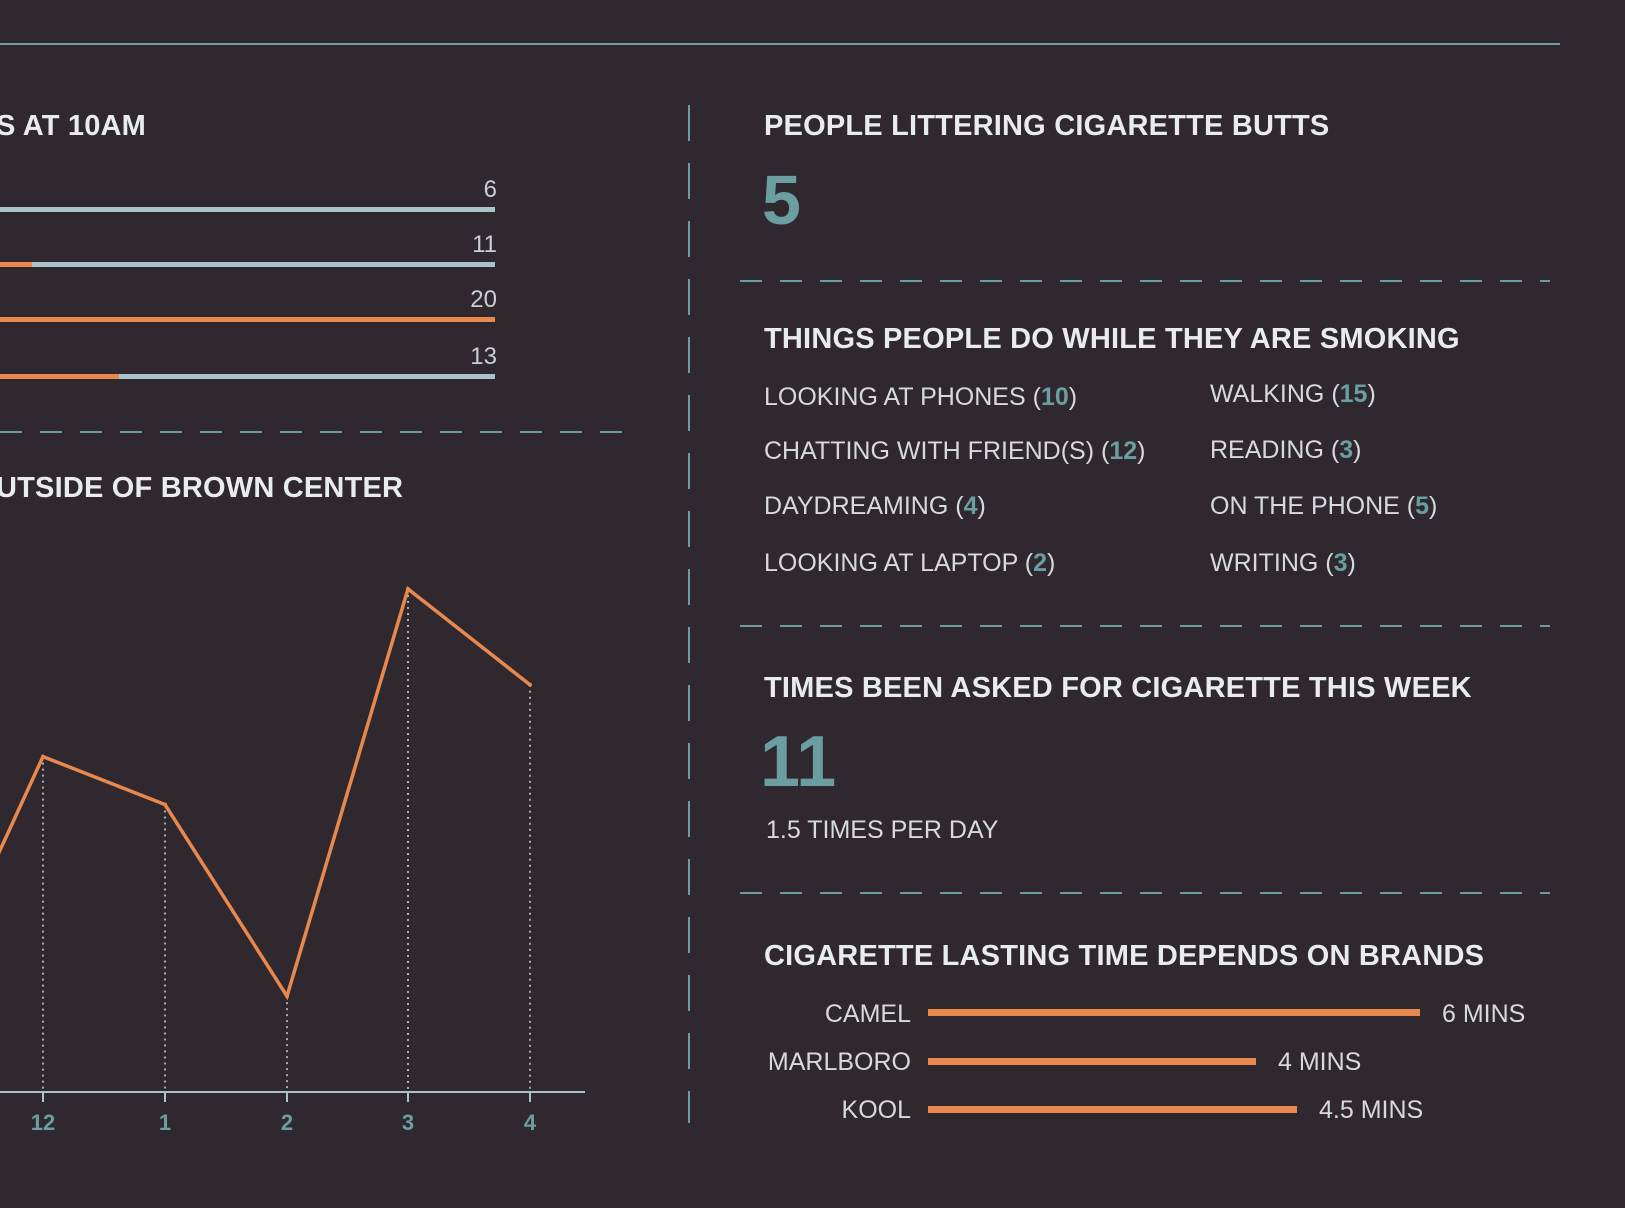 The image size is (1625, 1208). Describe the element at coordinates (483, 299) in the screenshot. I see `bar-value: 20` at that location.